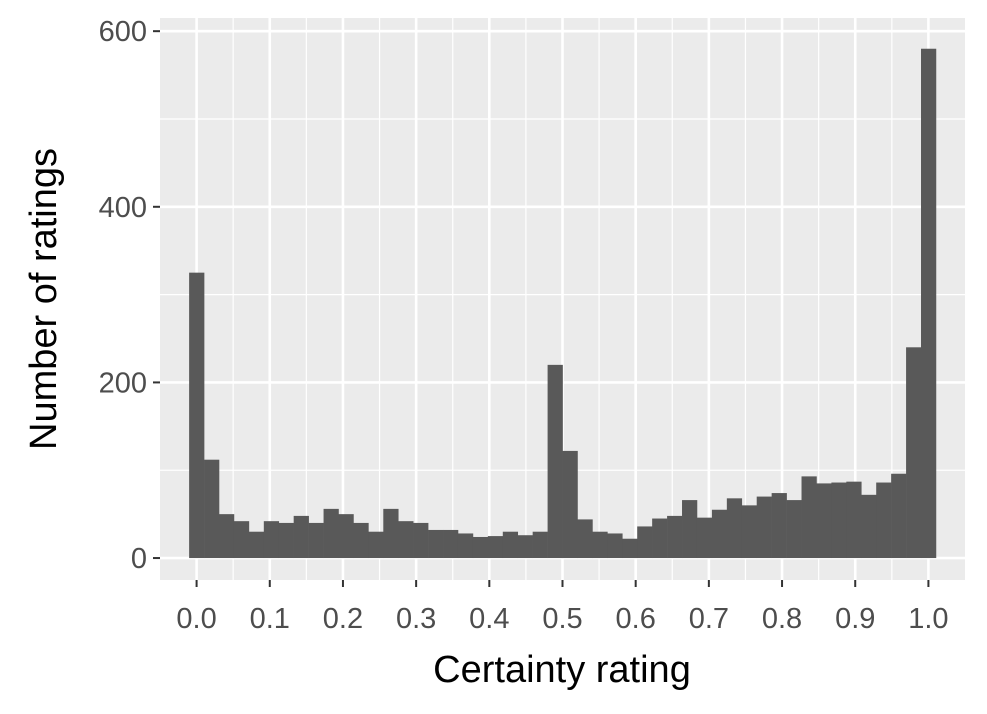 This screenshot has width=987, height=714. What do you see at coordinates (129, 295) in the screenshot?
I see `y-axis-ticks: 0 200 400 600` at bounding box center [129, 295].